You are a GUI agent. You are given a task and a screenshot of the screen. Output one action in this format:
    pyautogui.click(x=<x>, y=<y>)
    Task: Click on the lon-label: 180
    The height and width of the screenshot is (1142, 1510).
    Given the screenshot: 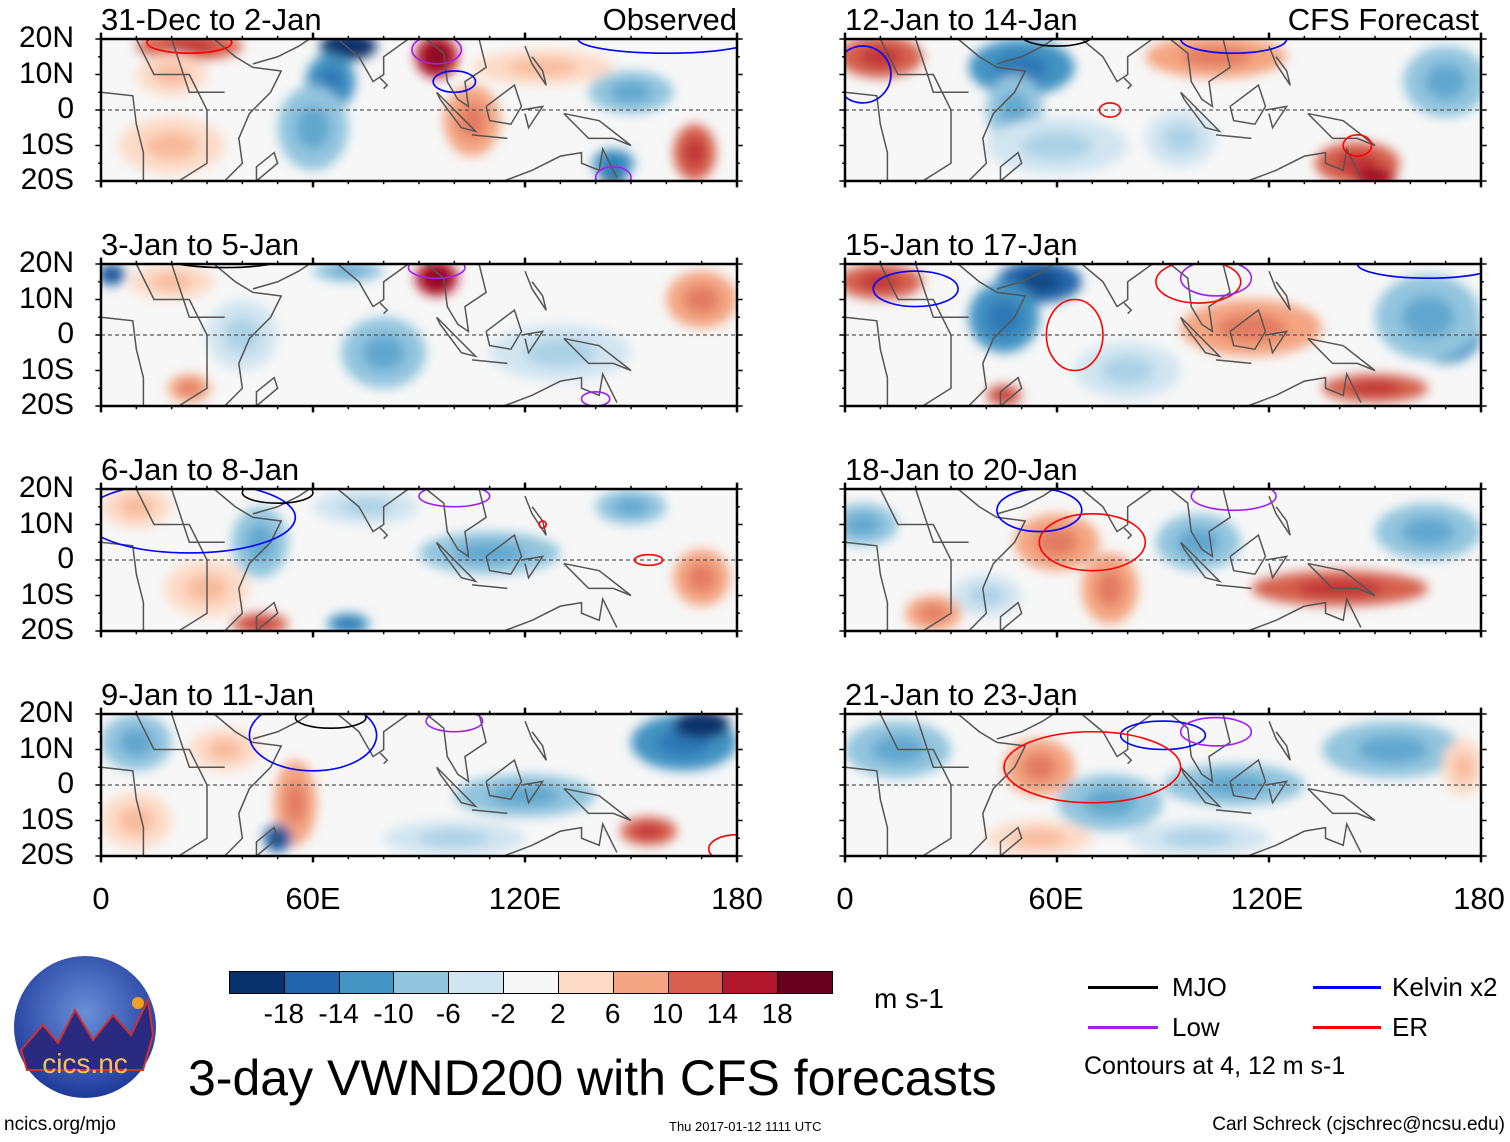 What is the action you would take?
    pyautogui.click(x=1479, y=898)
    